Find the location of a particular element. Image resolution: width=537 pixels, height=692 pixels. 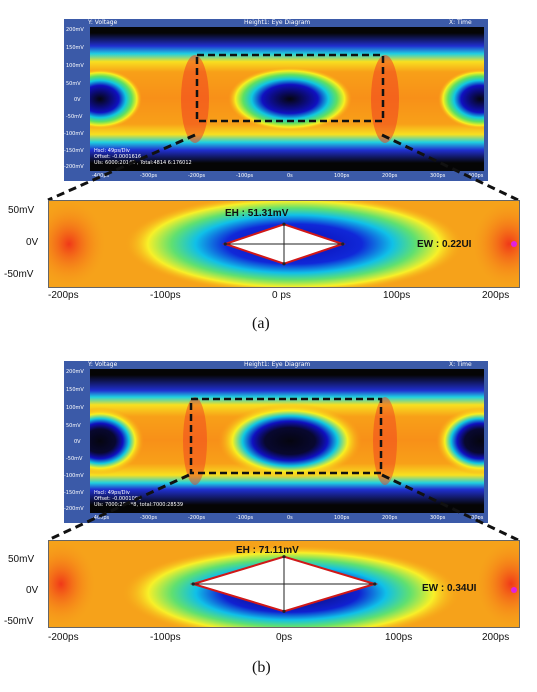

eye-heatmap-a is located at coordinates (287, 98).